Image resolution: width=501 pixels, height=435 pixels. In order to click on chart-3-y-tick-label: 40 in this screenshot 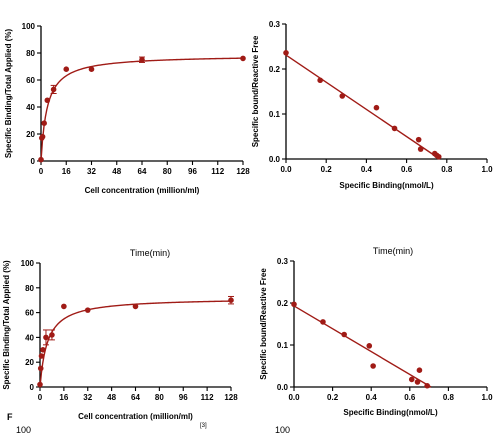, I will do `click(29, 337)`.